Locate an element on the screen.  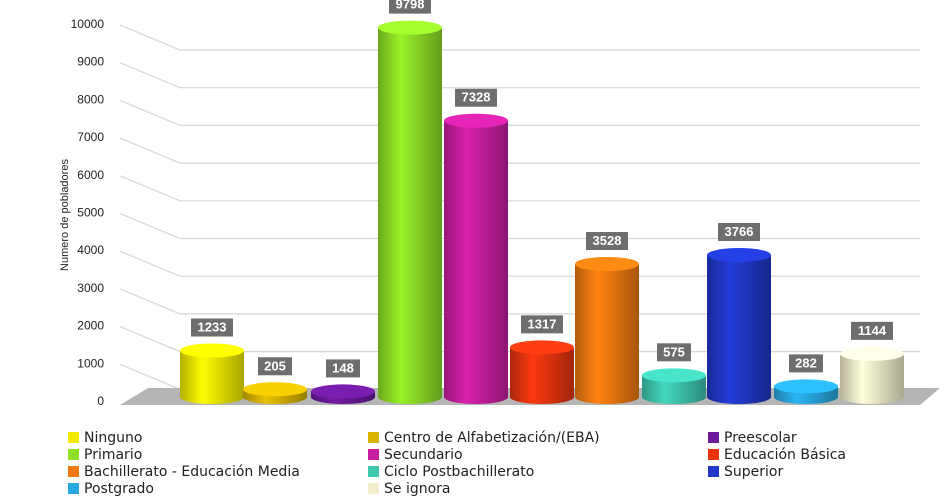
data-label: 575 is located at coordinates (674, 352).